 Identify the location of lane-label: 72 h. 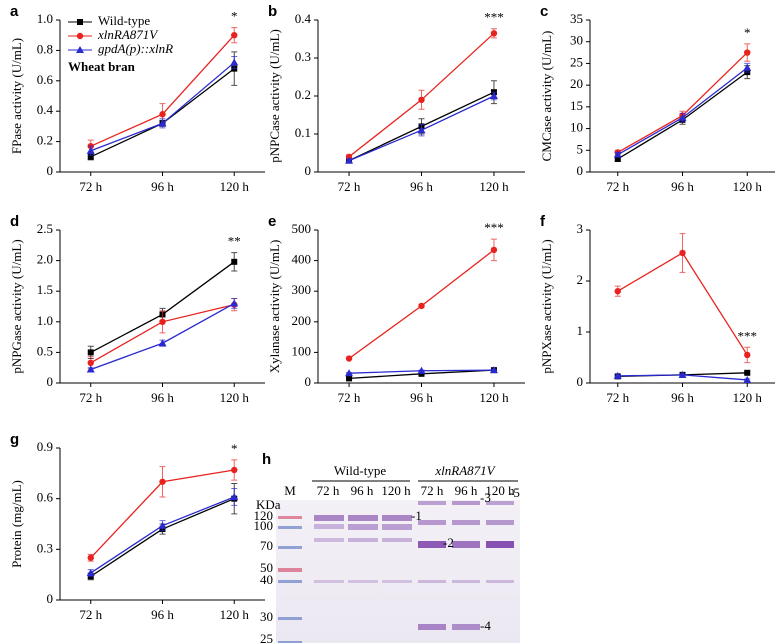
(328, 490).